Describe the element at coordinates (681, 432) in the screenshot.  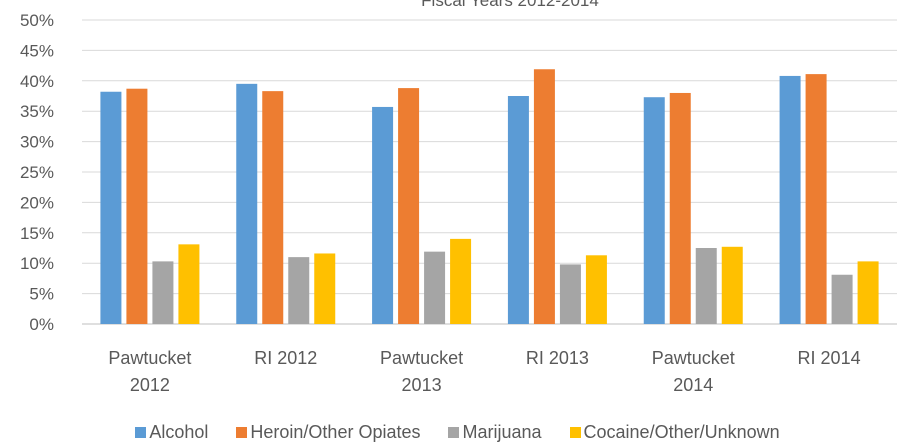
I see `legend-label: Cocaine/Other/Unknown` at that location.